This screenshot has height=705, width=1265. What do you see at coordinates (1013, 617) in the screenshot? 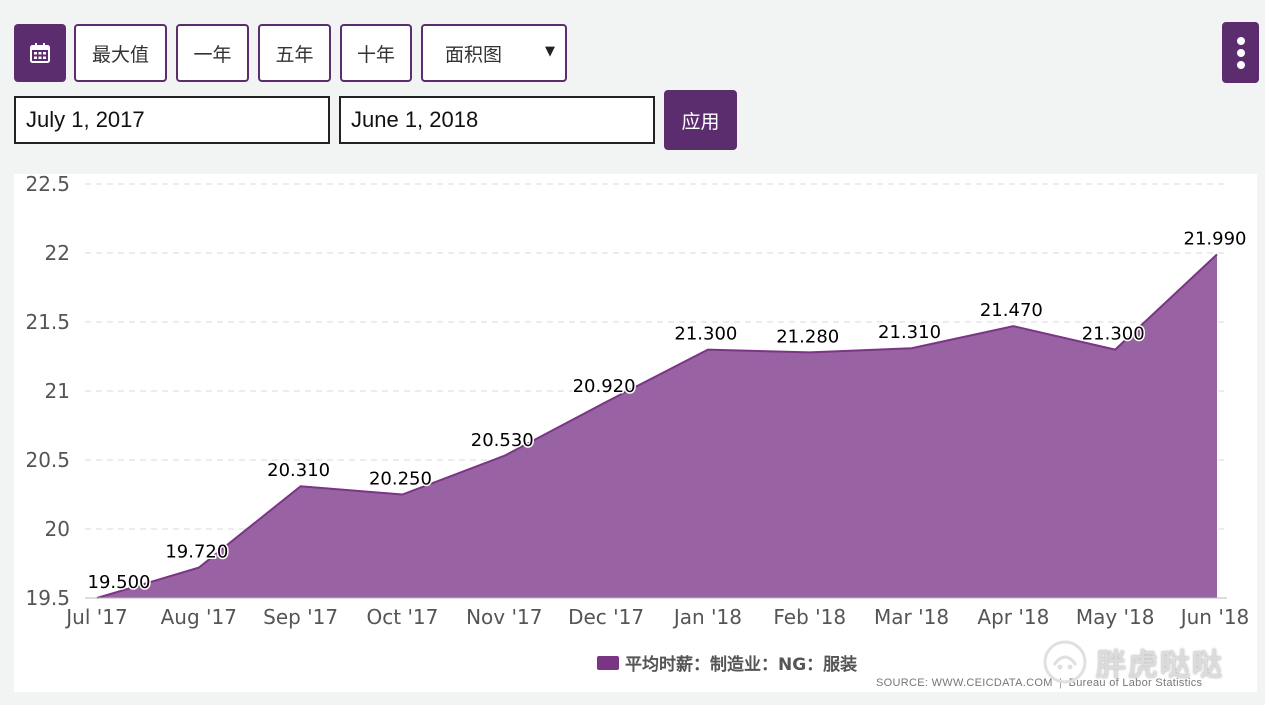
I see `x-tick-label: Apr '18` at bounding box center [1013, 617].